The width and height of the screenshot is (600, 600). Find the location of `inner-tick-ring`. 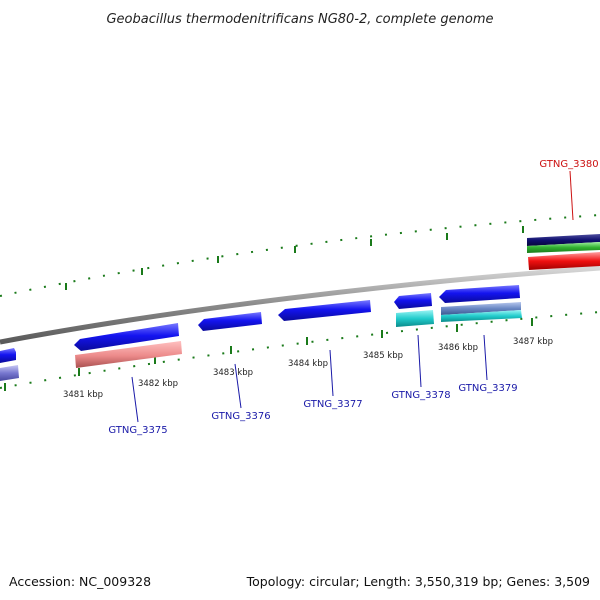

inner-tick-ring is located at coordinates (300, 350).